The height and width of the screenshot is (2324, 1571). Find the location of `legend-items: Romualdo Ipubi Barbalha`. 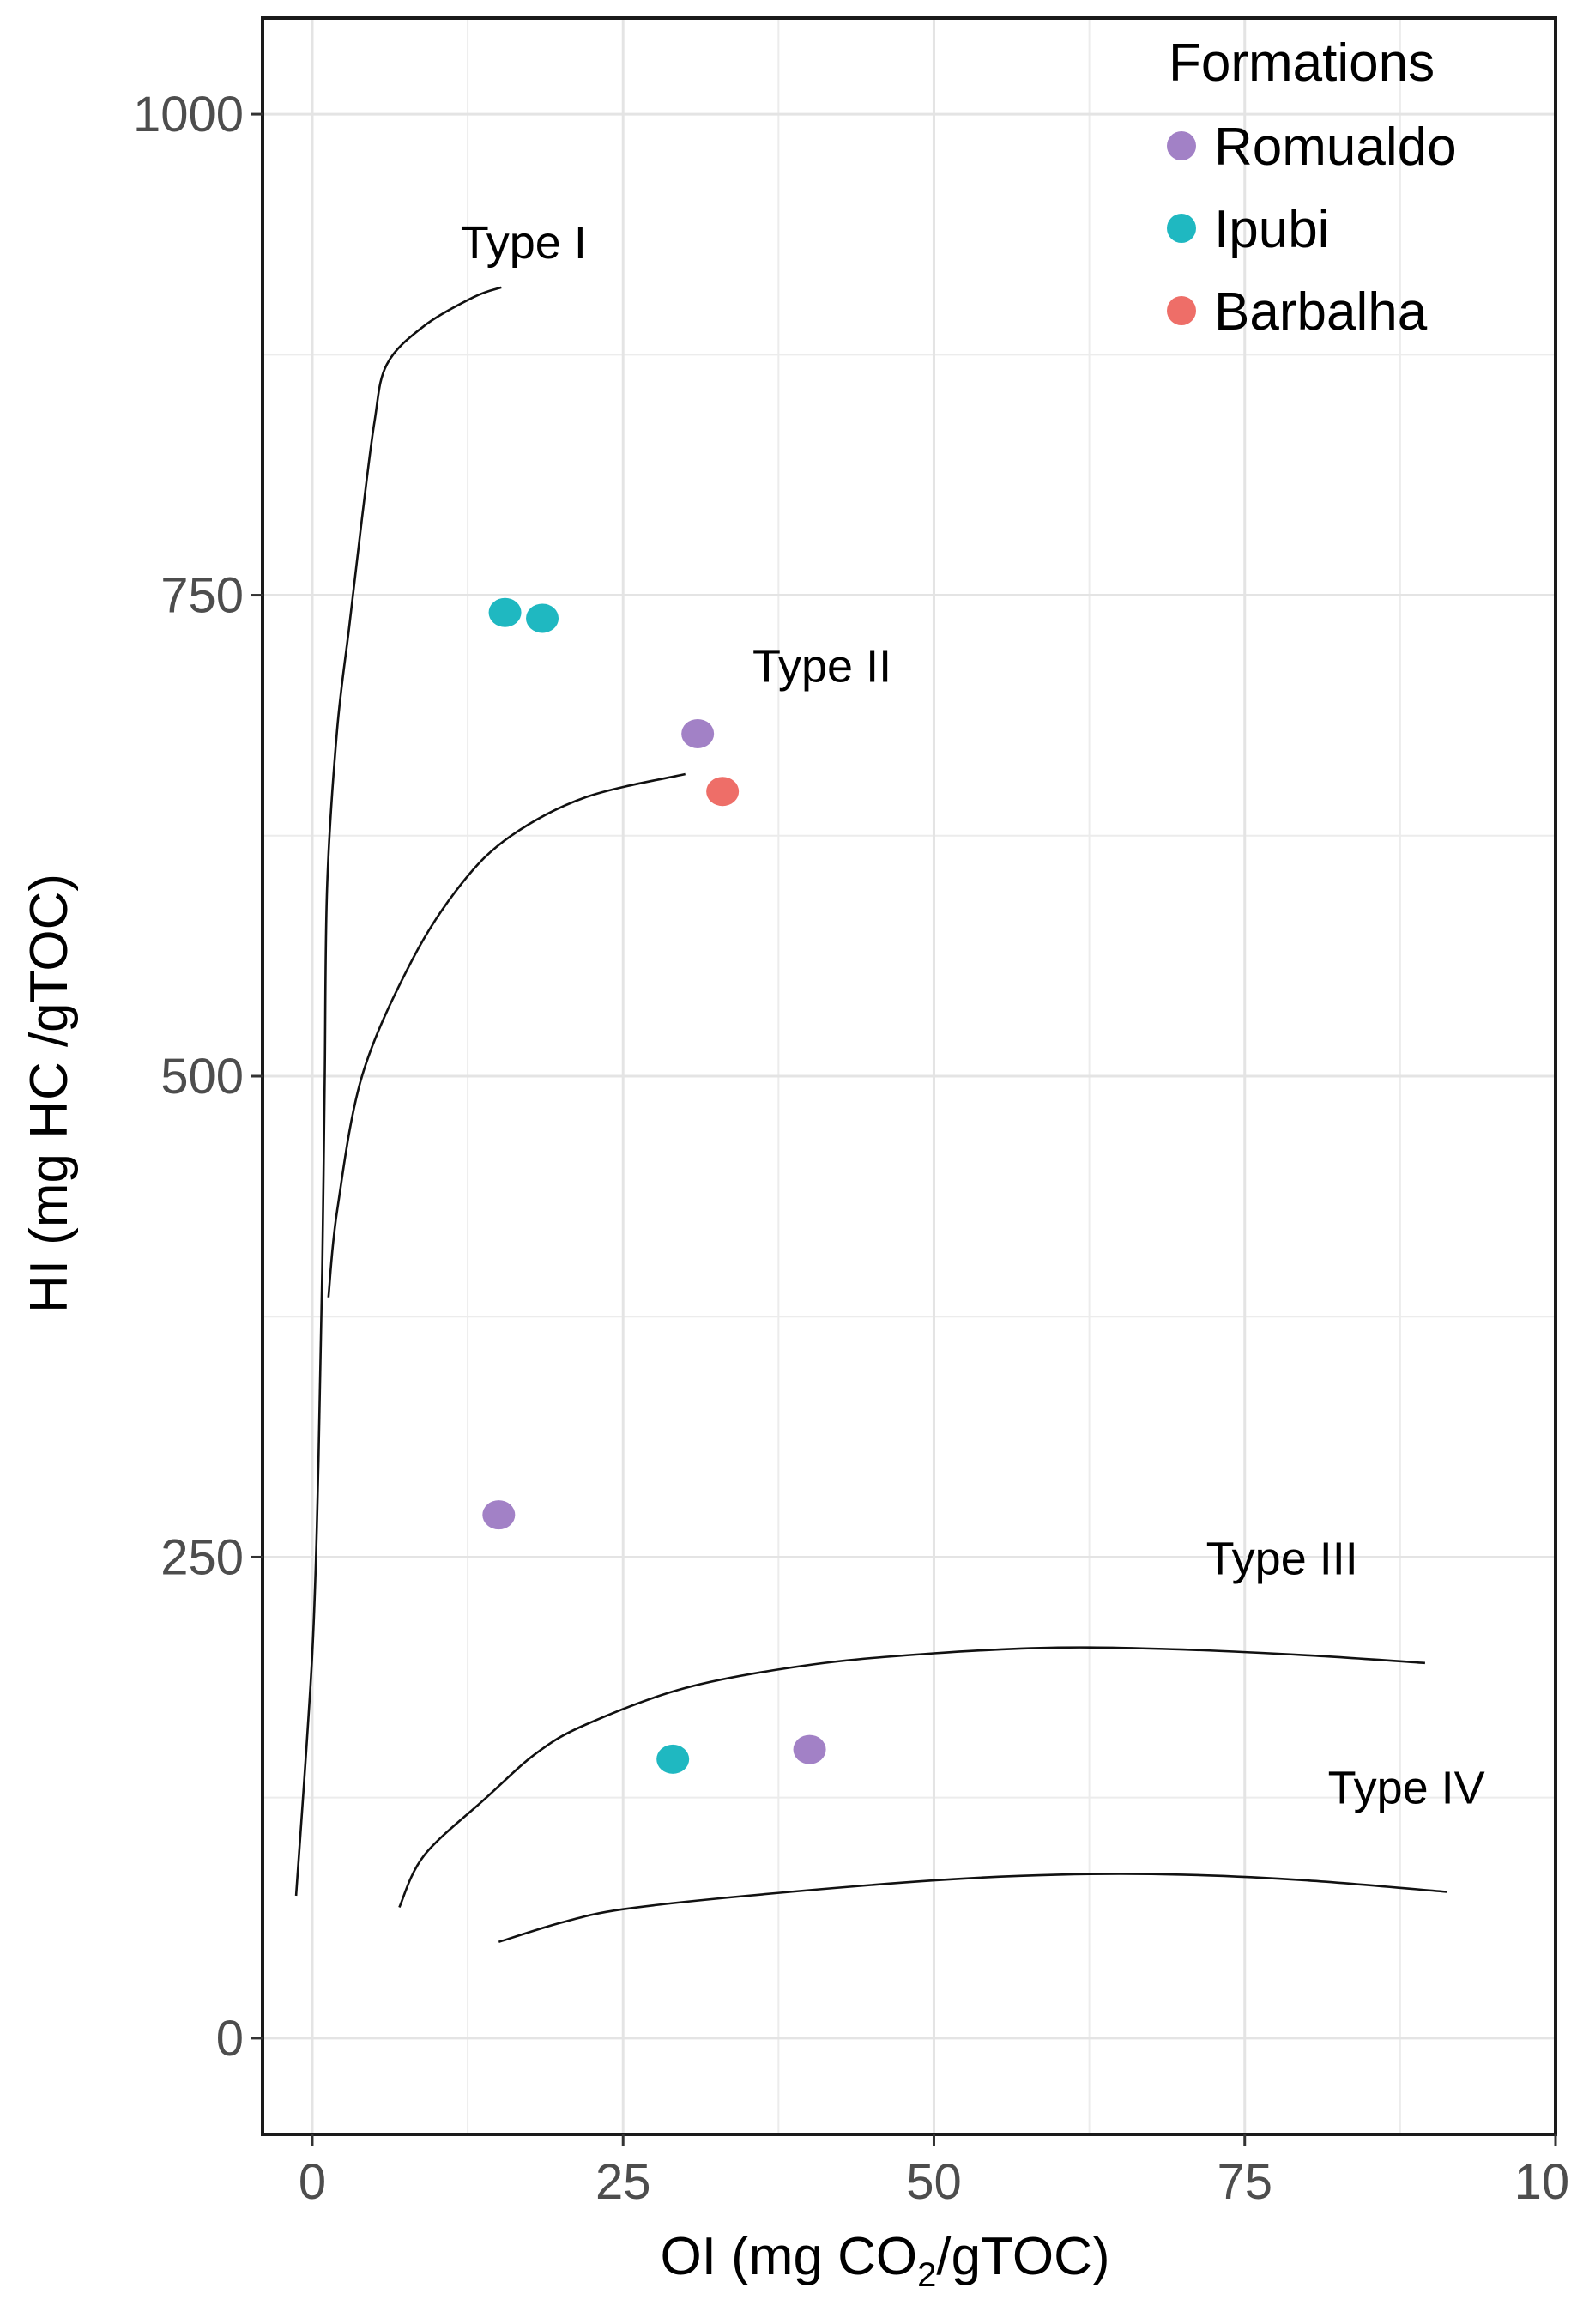

legend-items: Romualdo Ipubi Barbalha is located at coordinates (1312, 230).